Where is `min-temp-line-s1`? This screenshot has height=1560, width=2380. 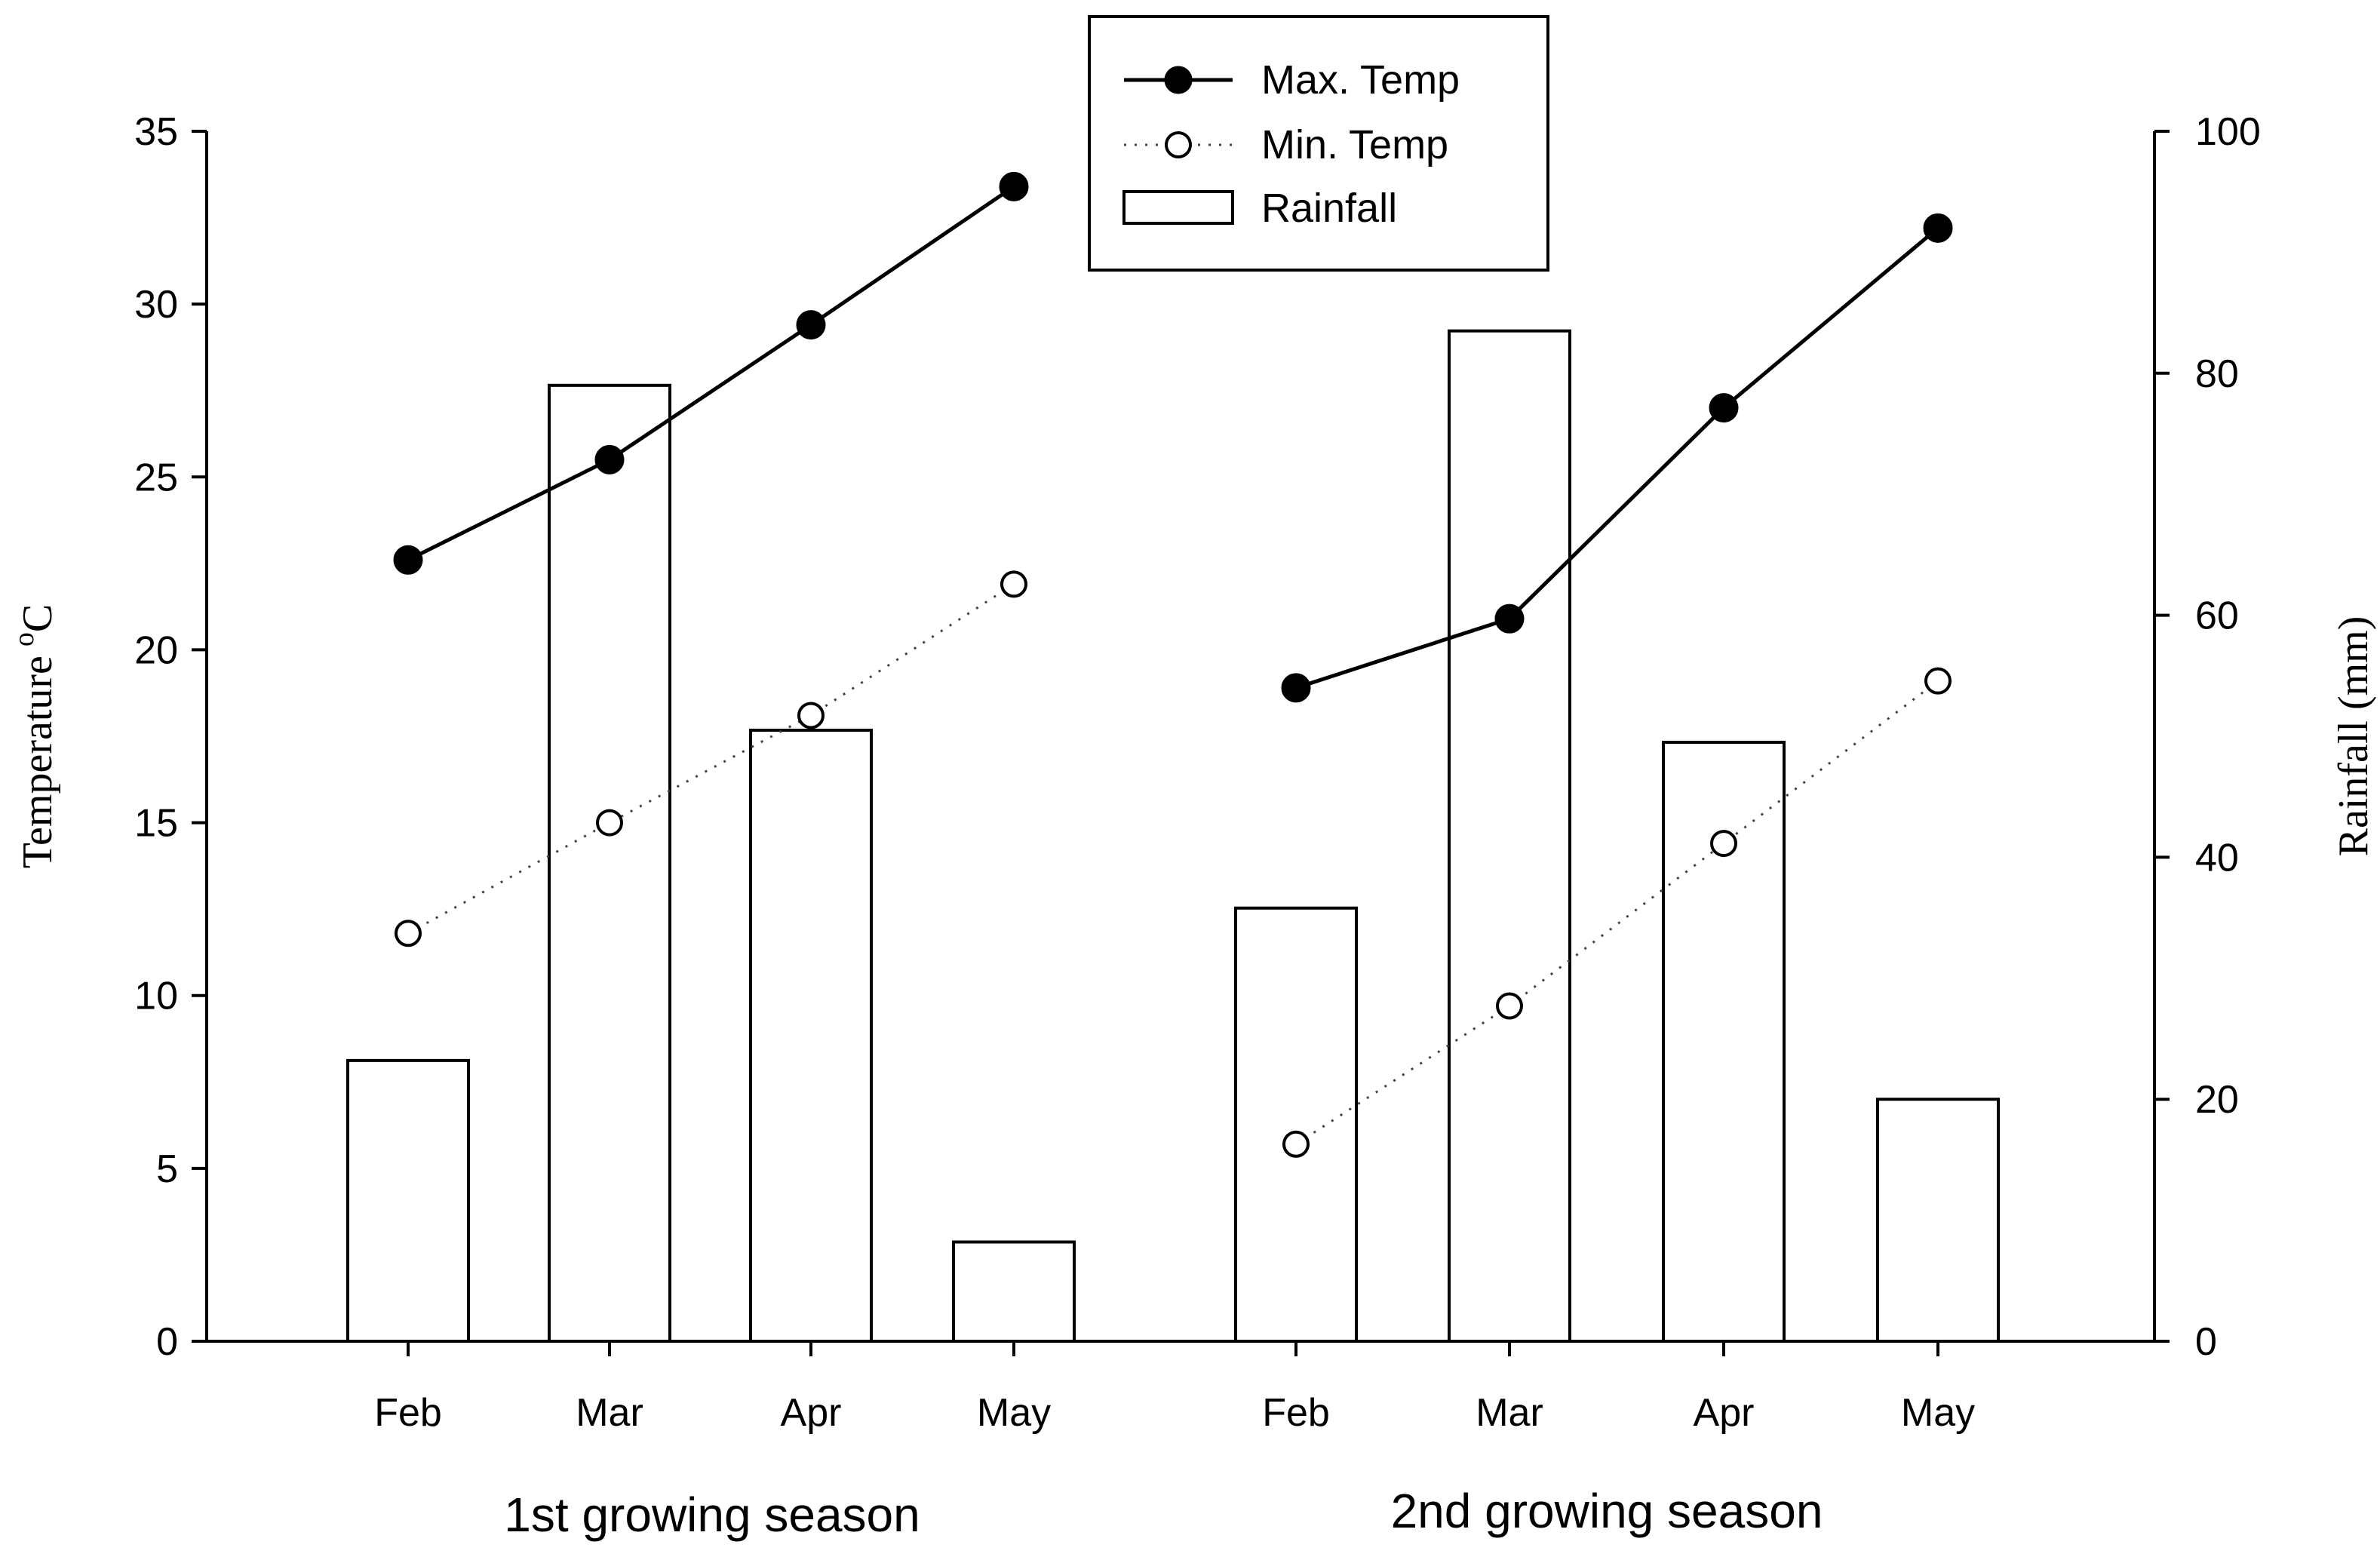 min-temp-line-s1 is located at coordinates (711, 759).